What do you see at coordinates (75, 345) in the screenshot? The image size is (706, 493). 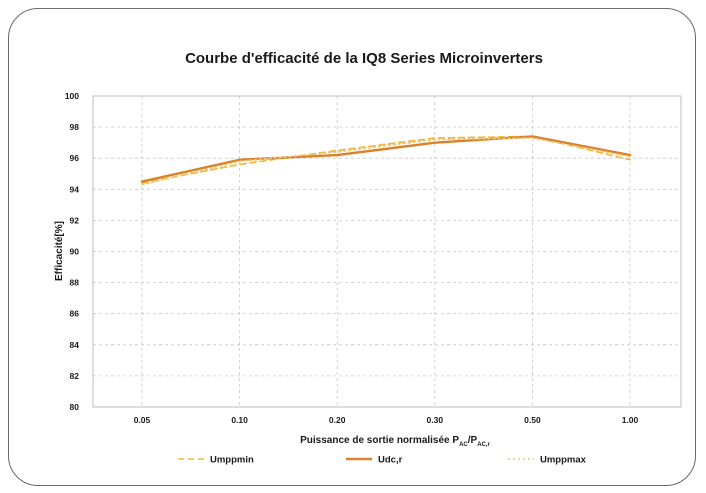 I see `y-tick-label: 84` at bounding box center [75, 345].